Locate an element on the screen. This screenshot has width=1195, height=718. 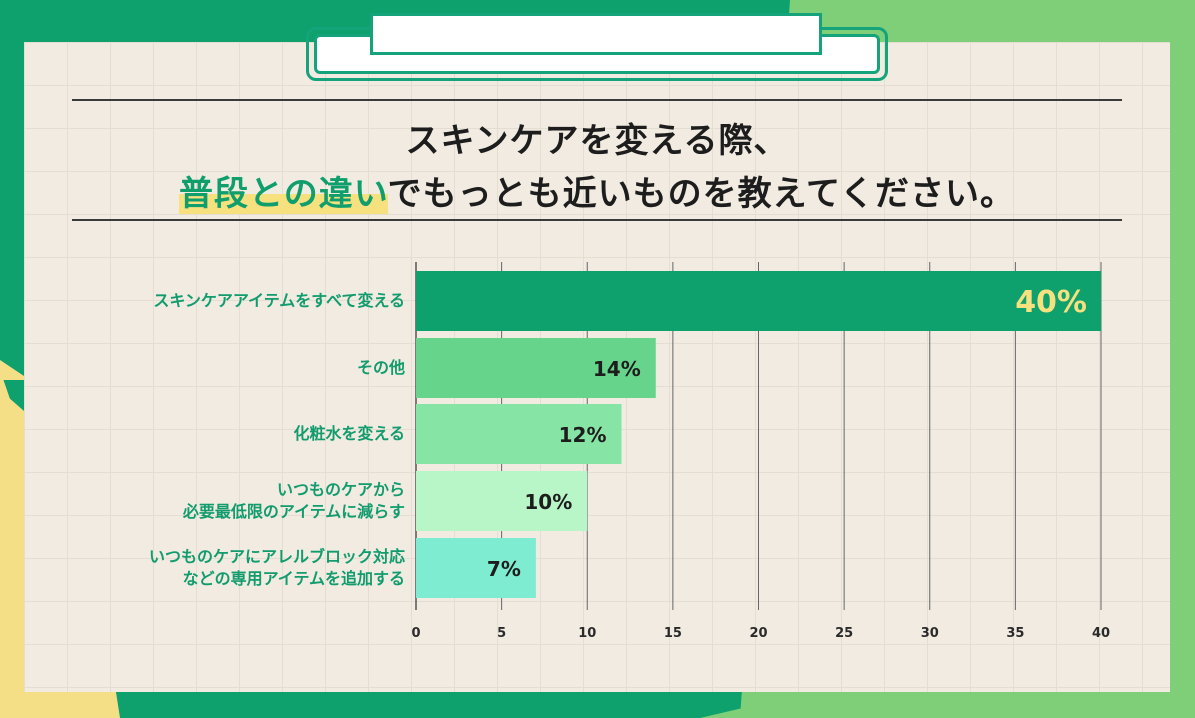
category-label-line: 必要最低限のアイテムに減らす is located at coordinates (293, 511).